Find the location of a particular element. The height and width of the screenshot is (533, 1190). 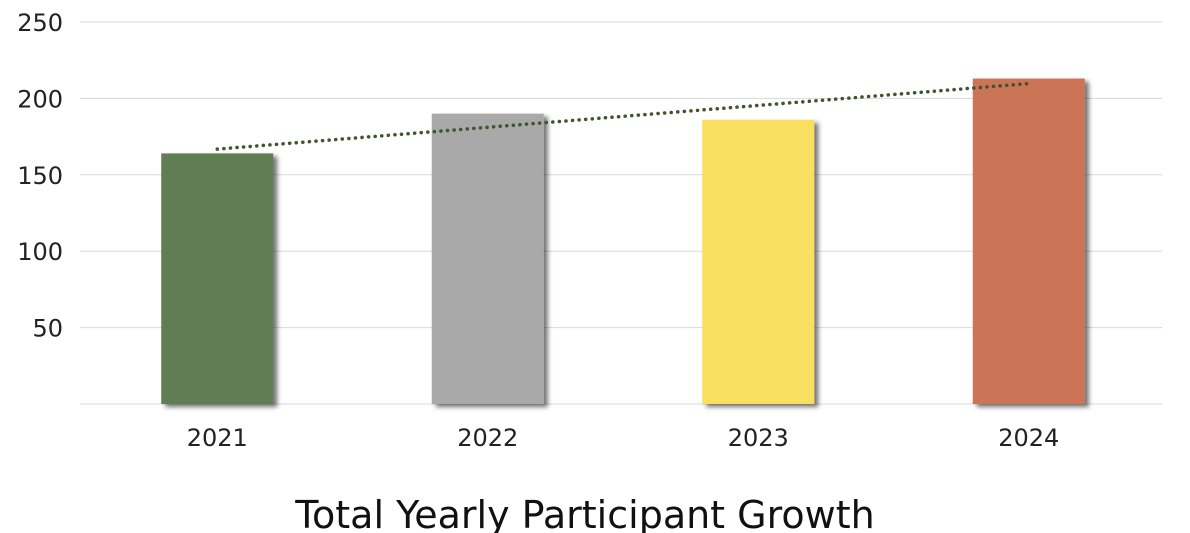

trendline is located at coordinates (623, 116).